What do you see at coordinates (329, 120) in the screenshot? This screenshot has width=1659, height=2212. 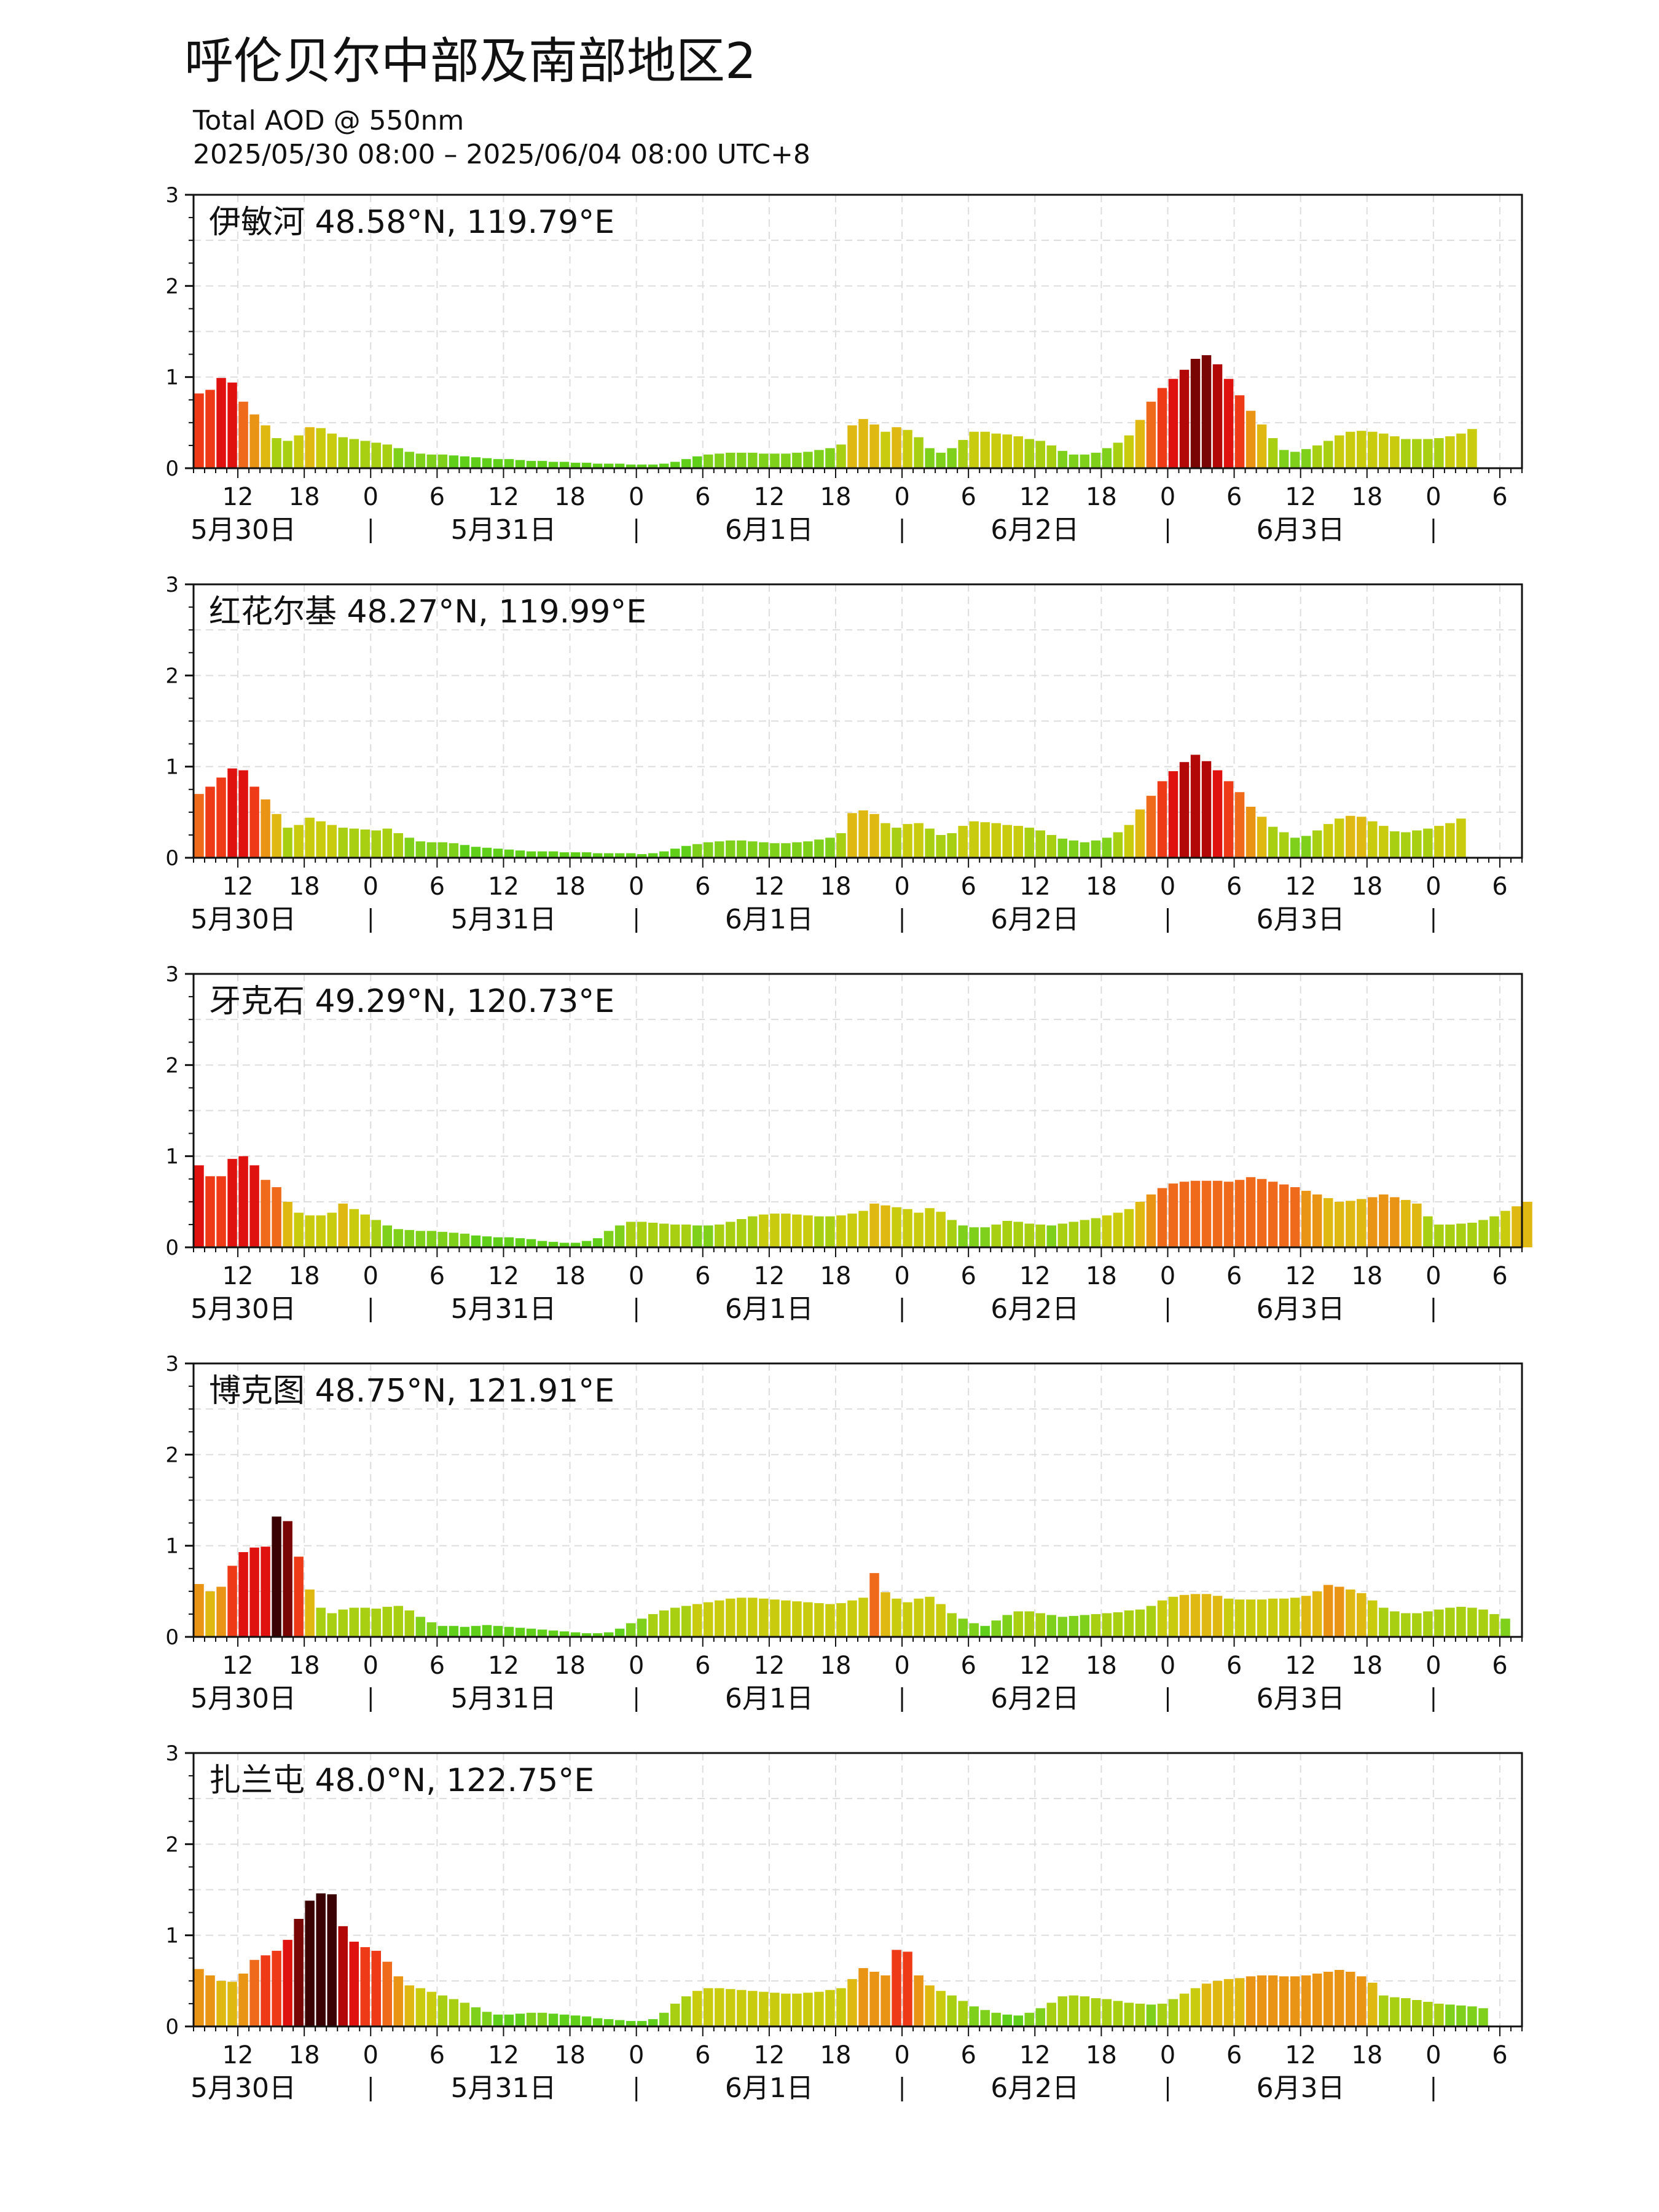 I see `chart-subtitle: Total AOD @ 550nm` at bounding box center [329, 120].